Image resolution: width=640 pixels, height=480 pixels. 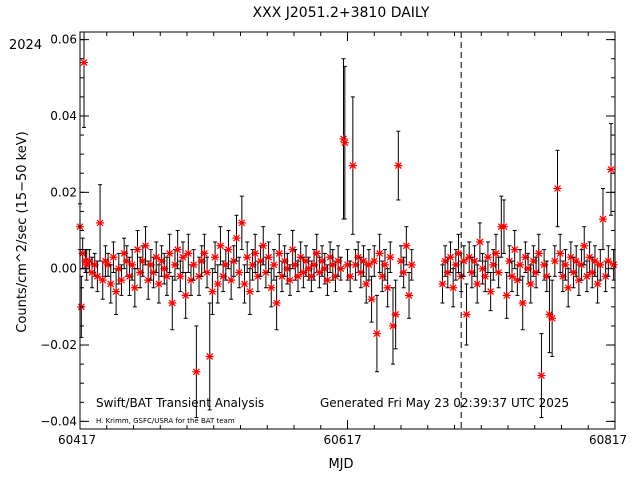 What do you see at coordinates (58, 345) in the screenshot?
I see `y-tick-label: −0.02` at bounding box center [58, 345].